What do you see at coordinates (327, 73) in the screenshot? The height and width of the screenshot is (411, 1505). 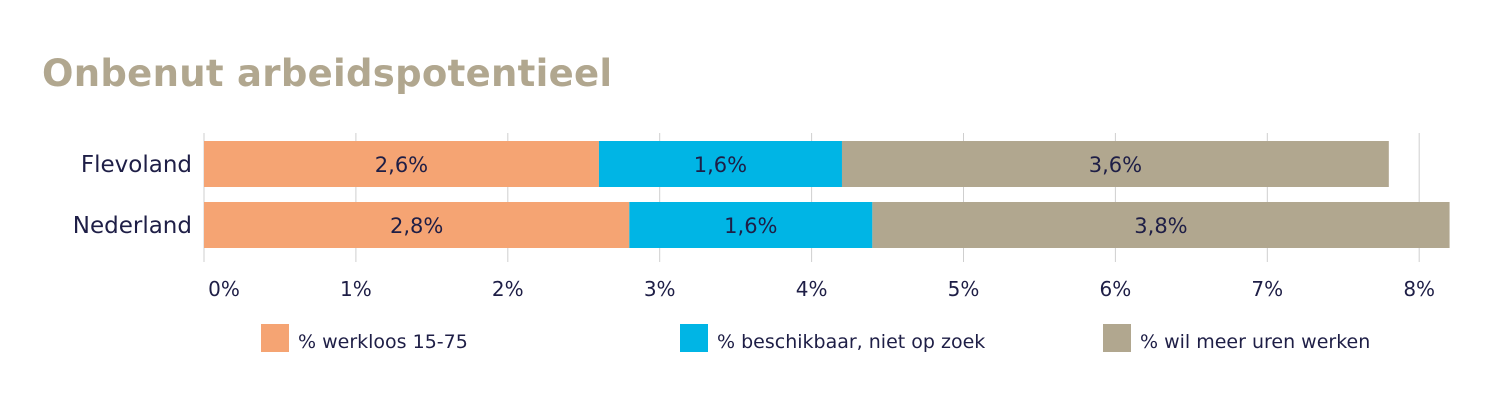 I see `chart-title: Onbenut arbeidspotentieel` at bounding box center [327, 73].